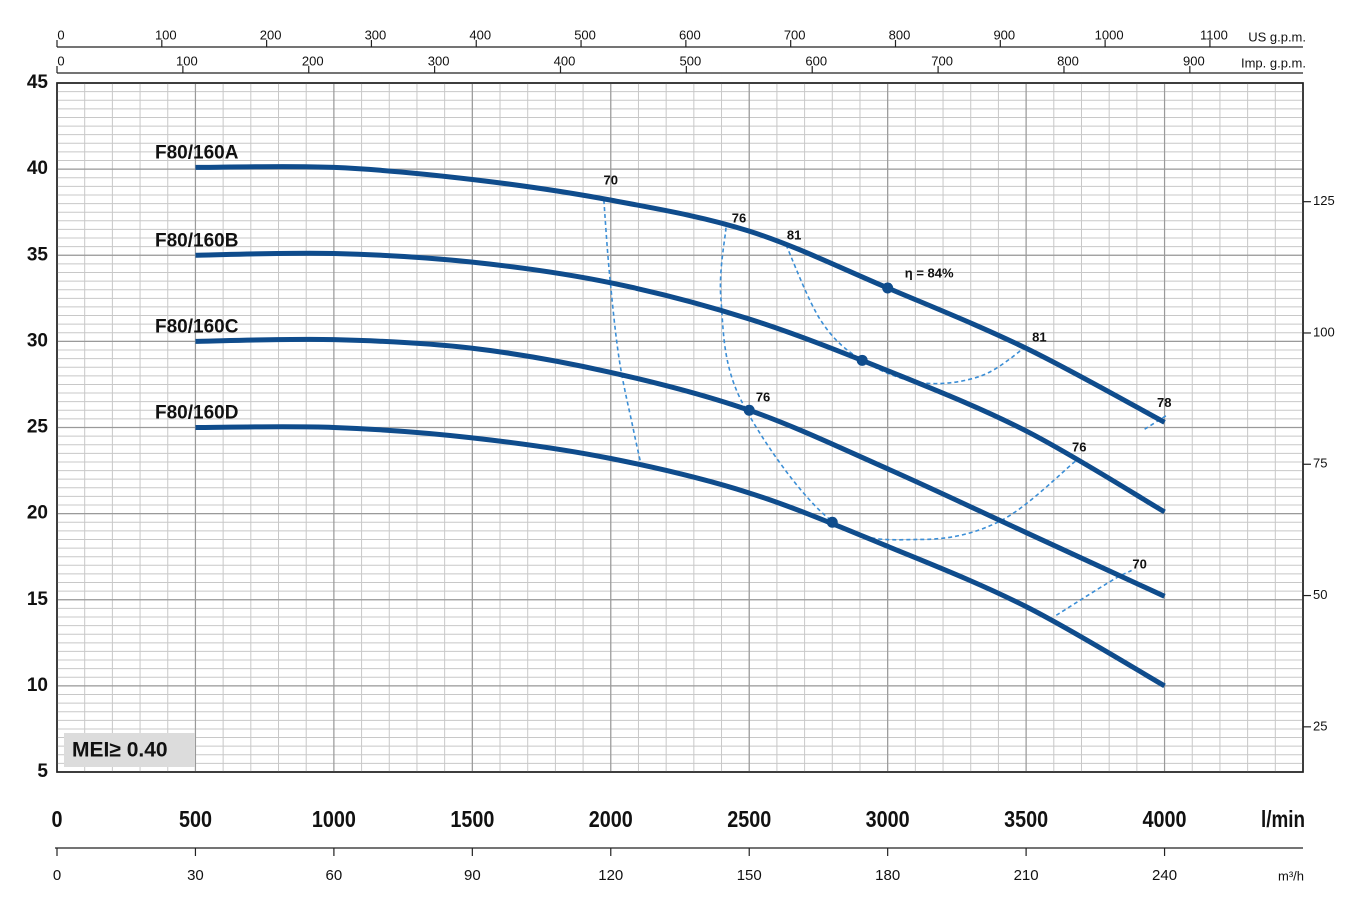 The width and height of the screenshot is (1362, 903). I want to click on efficiency-label: η = 84%, so click(929, 273).